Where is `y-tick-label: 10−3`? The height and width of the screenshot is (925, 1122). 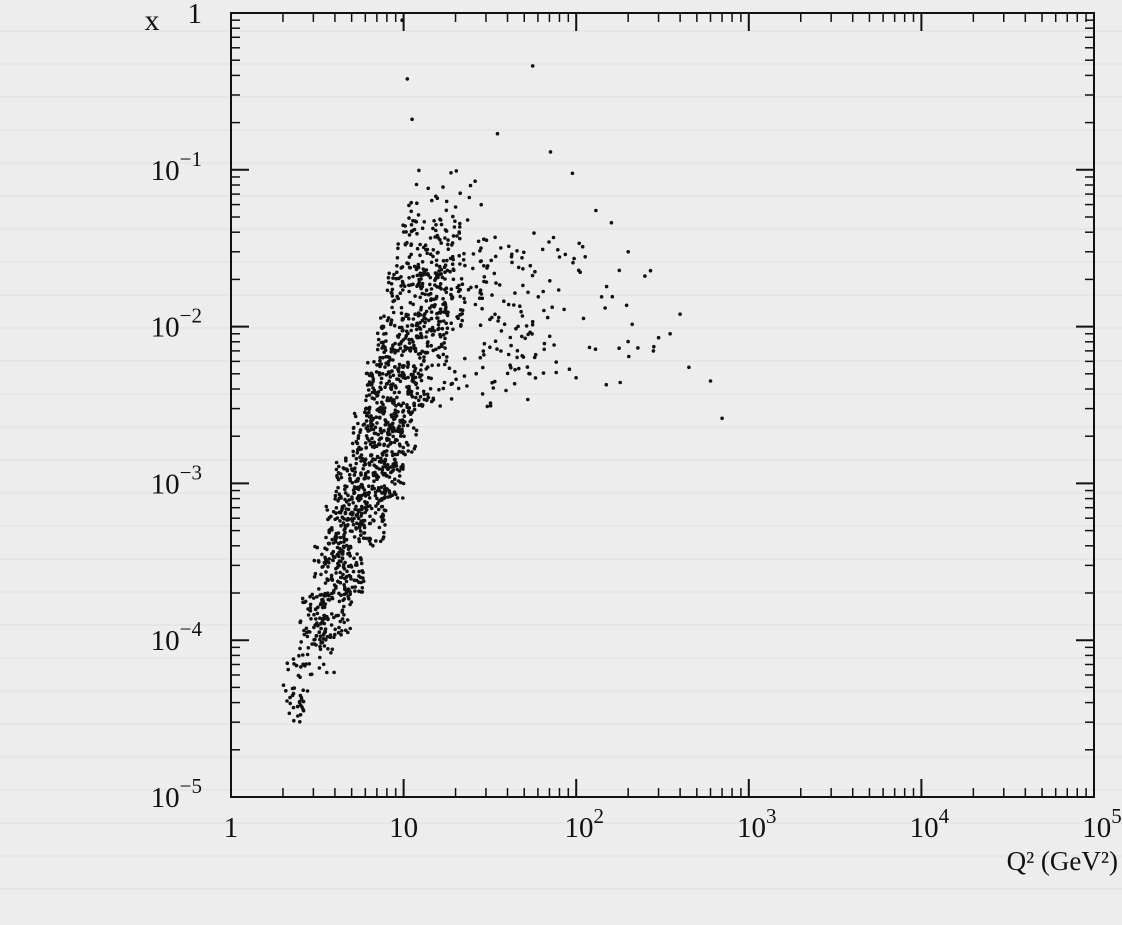
y-tick-label: 10−3 is located at coordinates (176, 480).